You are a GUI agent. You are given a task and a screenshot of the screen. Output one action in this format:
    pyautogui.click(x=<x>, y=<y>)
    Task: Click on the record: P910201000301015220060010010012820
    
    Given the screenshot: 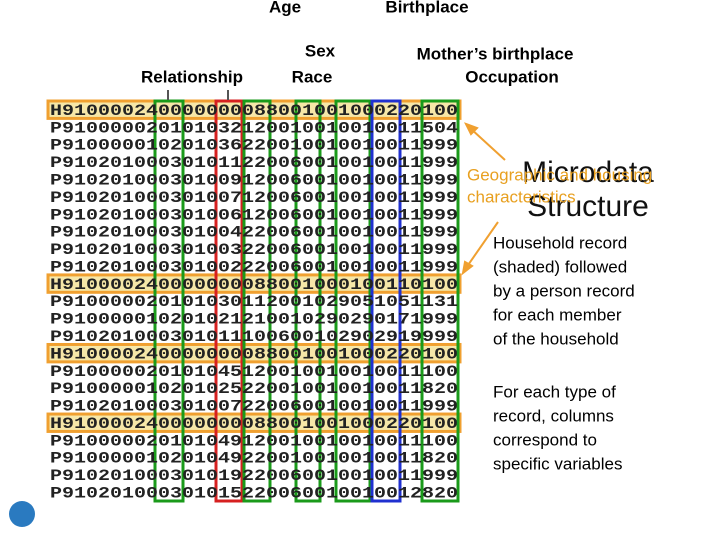 What is the action you would take?
    pyautogui.click(x=254, y=494)
    